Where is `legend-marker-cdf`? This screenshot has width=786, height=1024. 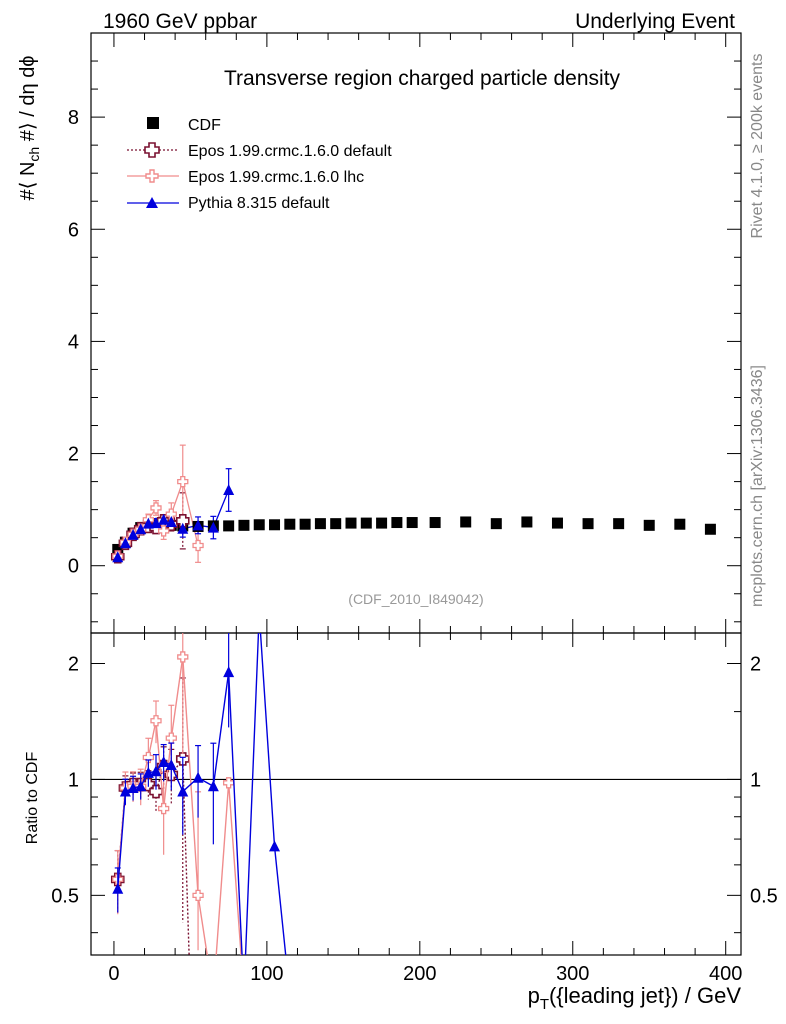 legend-marker-cdf is located at coordinates (153, 123).